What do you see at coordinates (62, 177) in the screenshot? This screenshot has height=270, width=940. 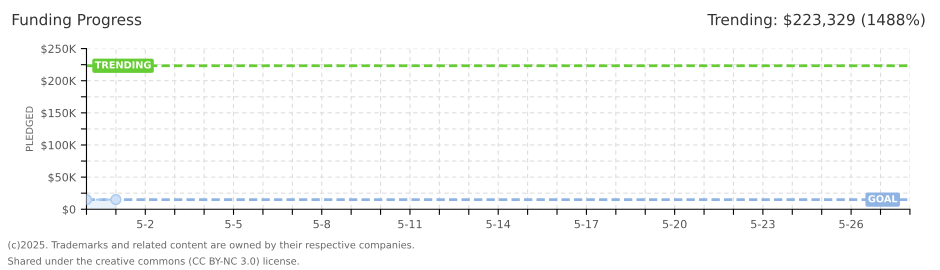 I see `y-tick-label: $50K` at bounding box center [62, 177].